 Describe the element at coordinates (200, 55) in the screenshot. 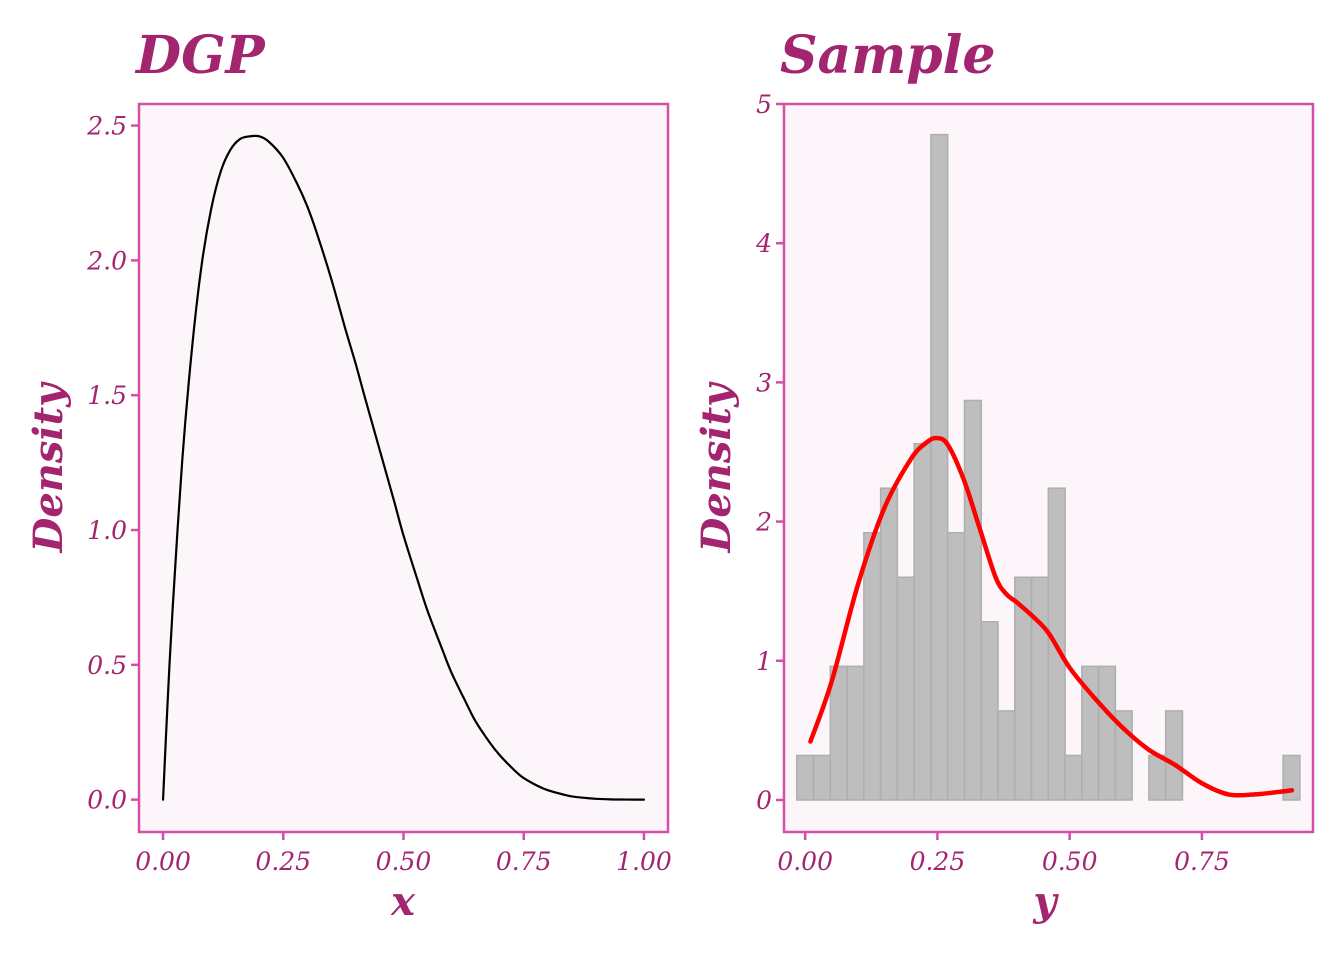

I see `dgp-title: DGP` at that location.